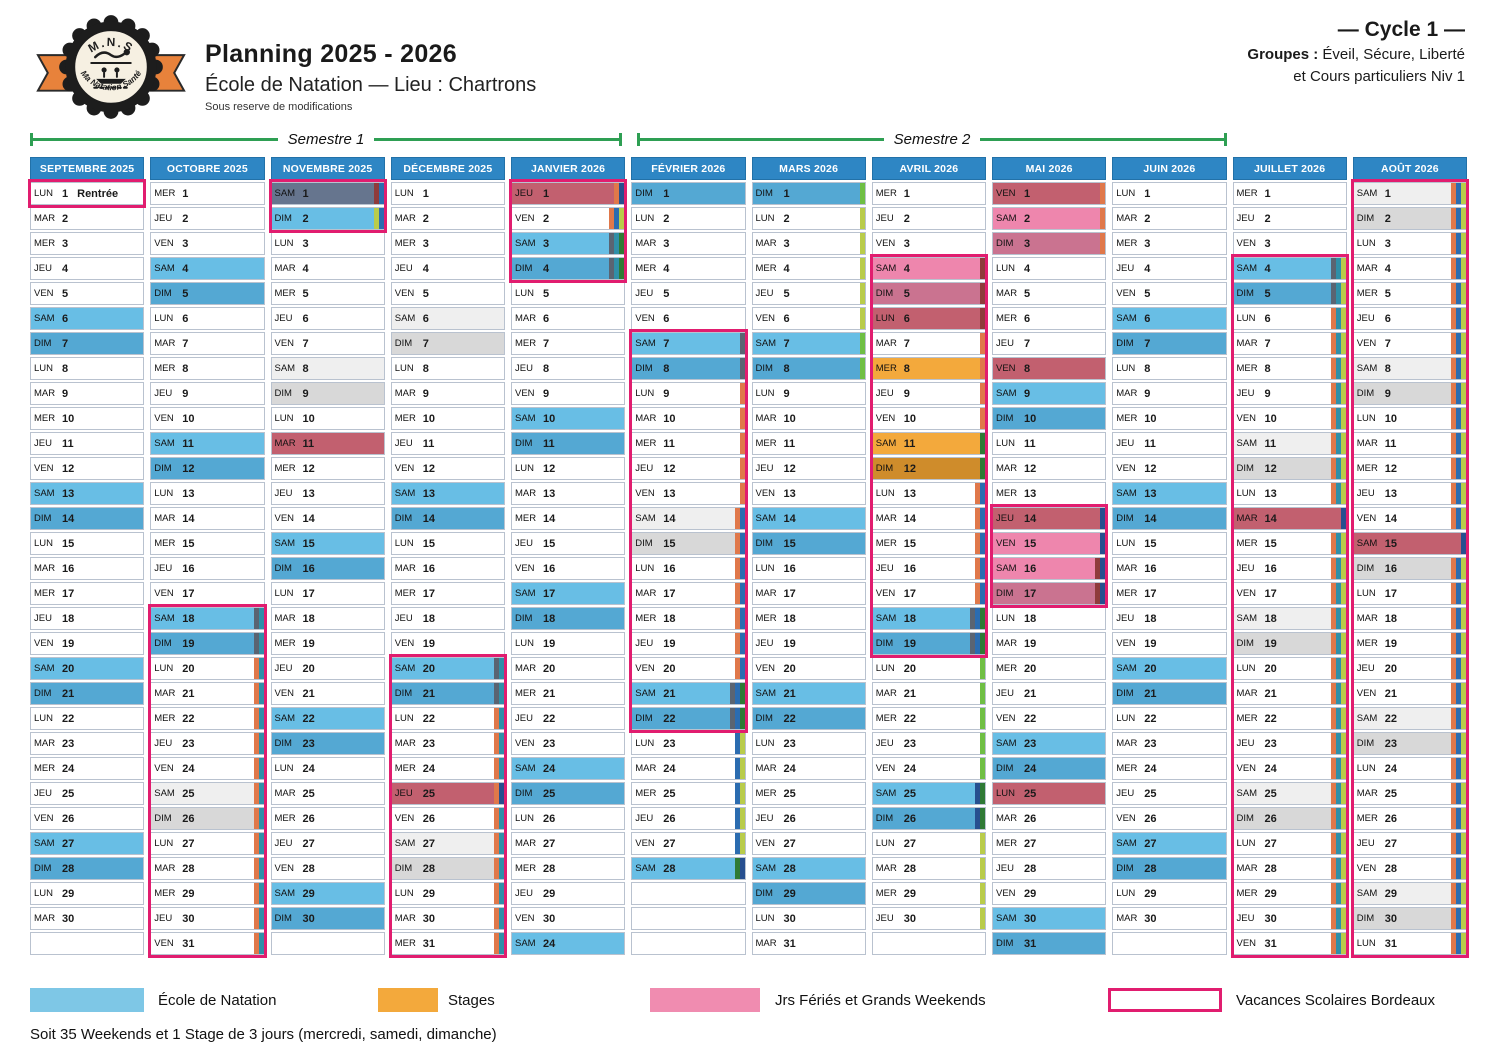 The width and height of the screenshot is (1497, 1058). I want to click on day-cell: DIM 28, so click(87, 868).